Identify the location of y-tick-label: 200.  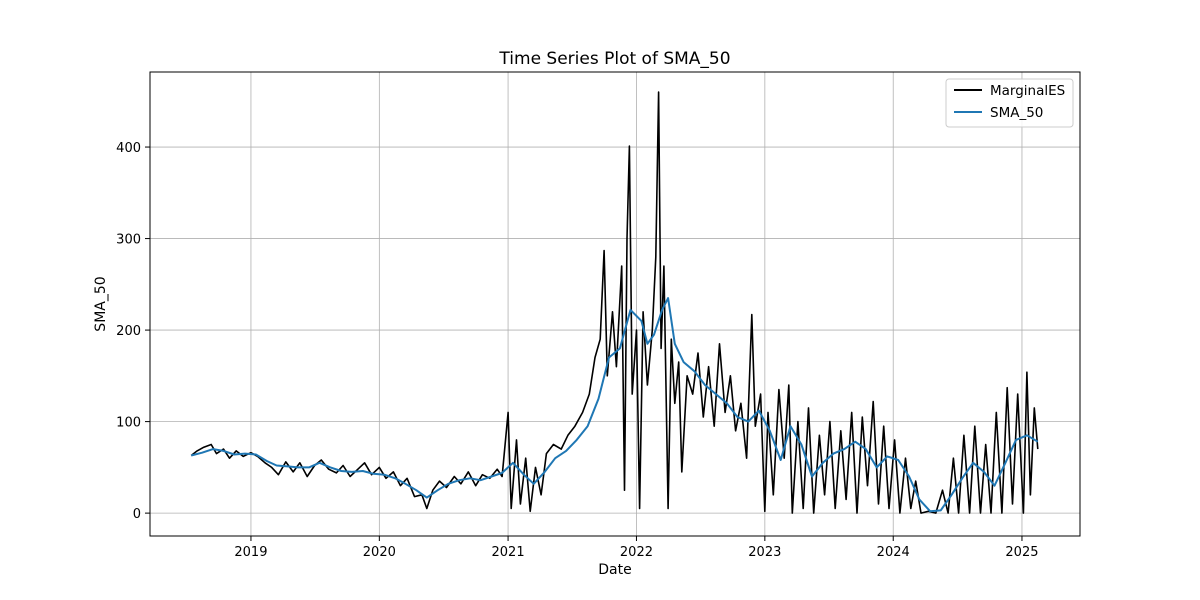
(128, 331).